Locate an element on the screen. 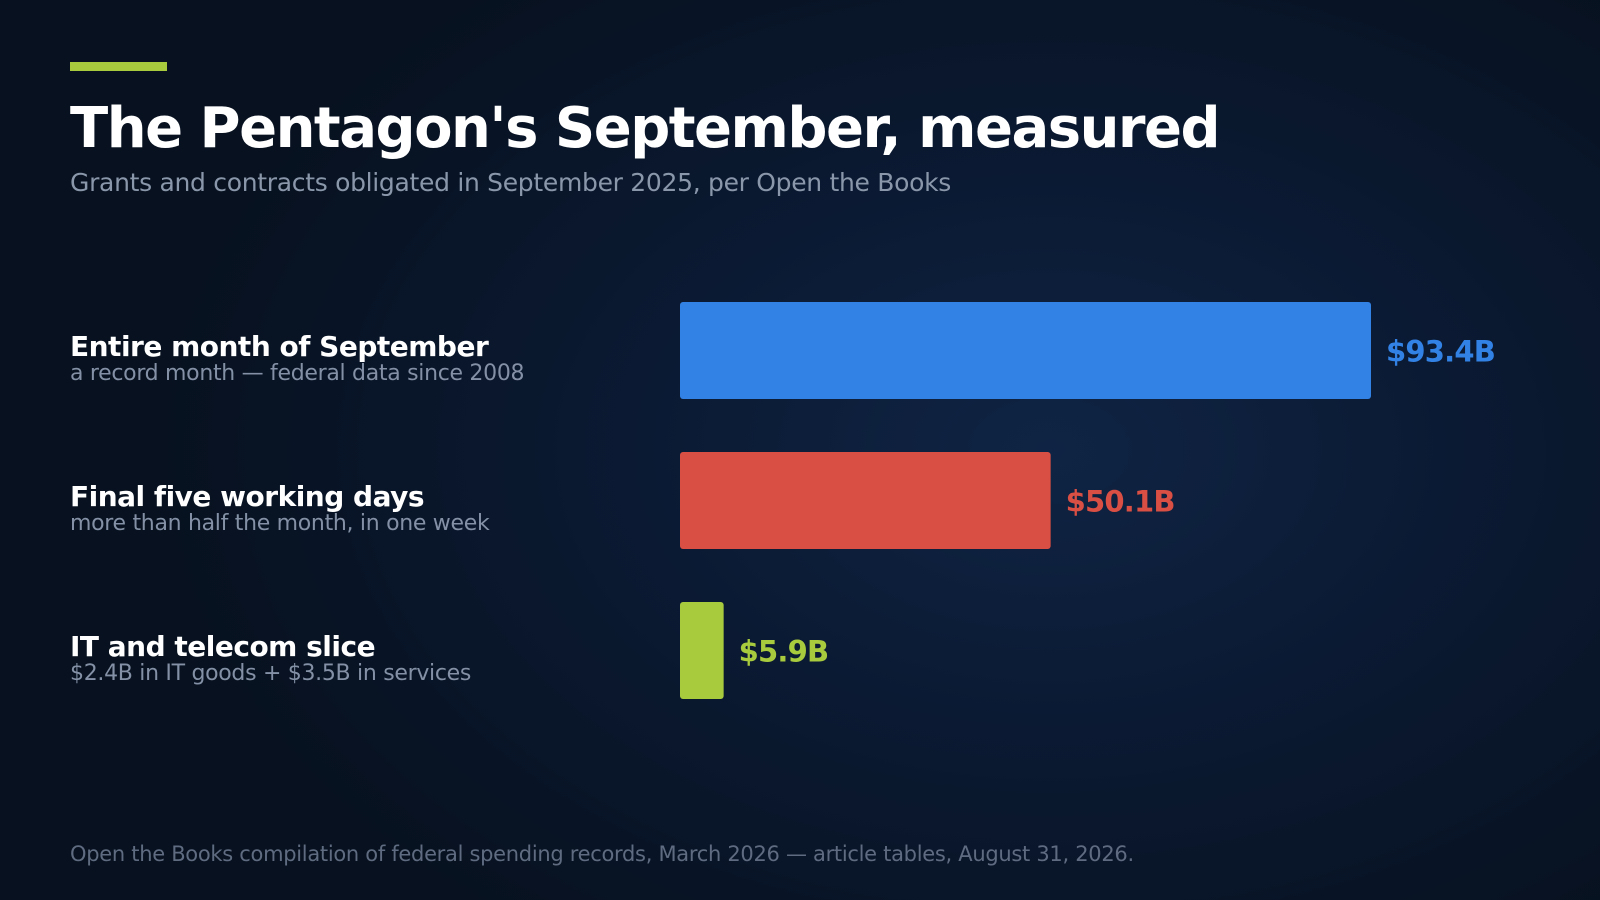 This screenshot has height=900, width=1600. accent-line is located at coordinates (118, 66).